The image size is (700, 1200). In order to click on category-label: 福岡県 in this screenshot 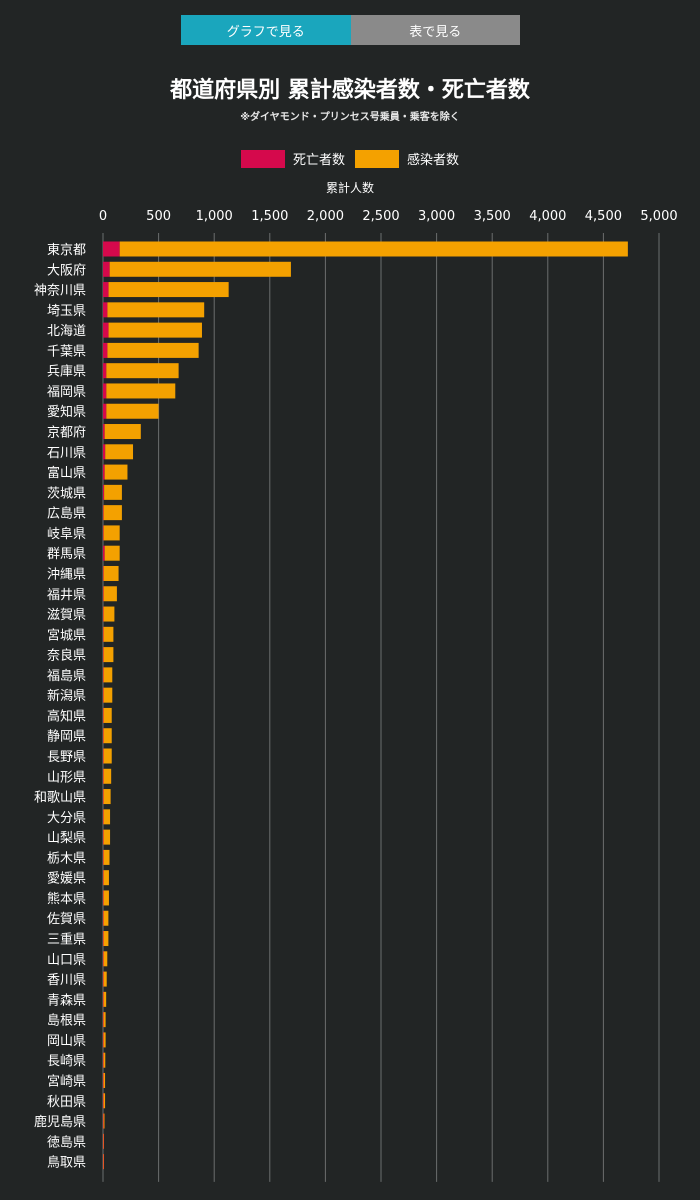, I will do `click(66, 392)`.